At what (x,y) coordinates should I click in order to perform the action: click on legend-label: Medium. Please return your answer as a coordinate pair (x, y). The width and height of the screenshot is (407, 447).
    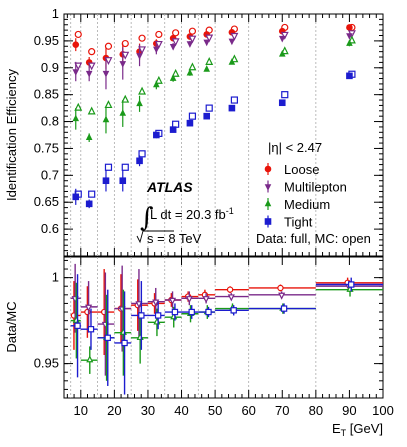
    Looking at the image, I should click on (307, 204).